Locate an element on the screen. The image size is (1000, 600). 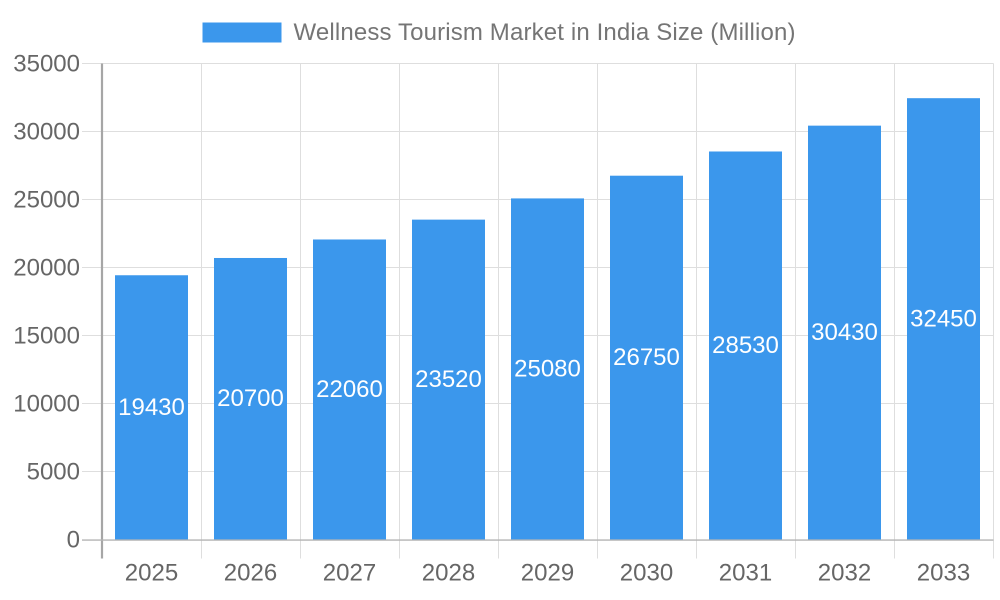
svg-text: 0 is located at coordinates (73, 540).